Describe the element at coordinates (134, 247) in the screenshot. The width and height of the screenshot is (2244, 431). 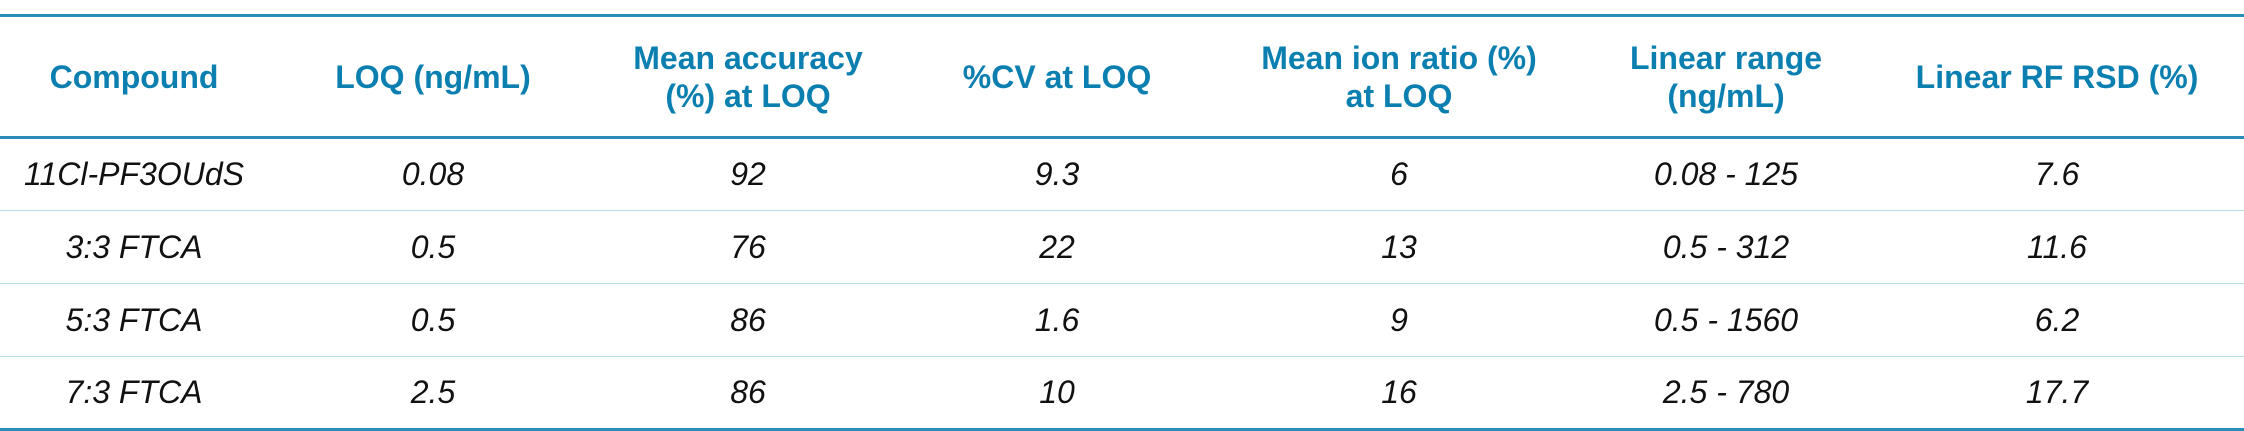
I see `cell-compound: 3:3 FTCA` at that location.